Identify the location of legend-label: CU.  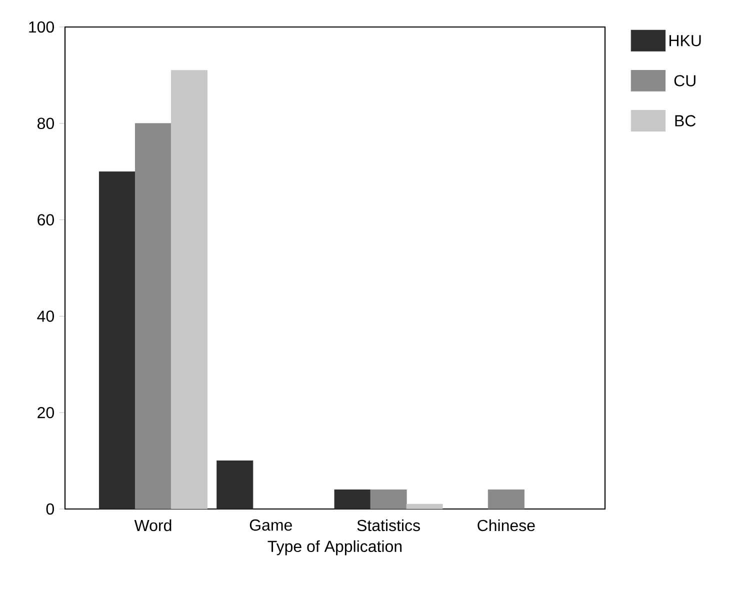
(685, 80).